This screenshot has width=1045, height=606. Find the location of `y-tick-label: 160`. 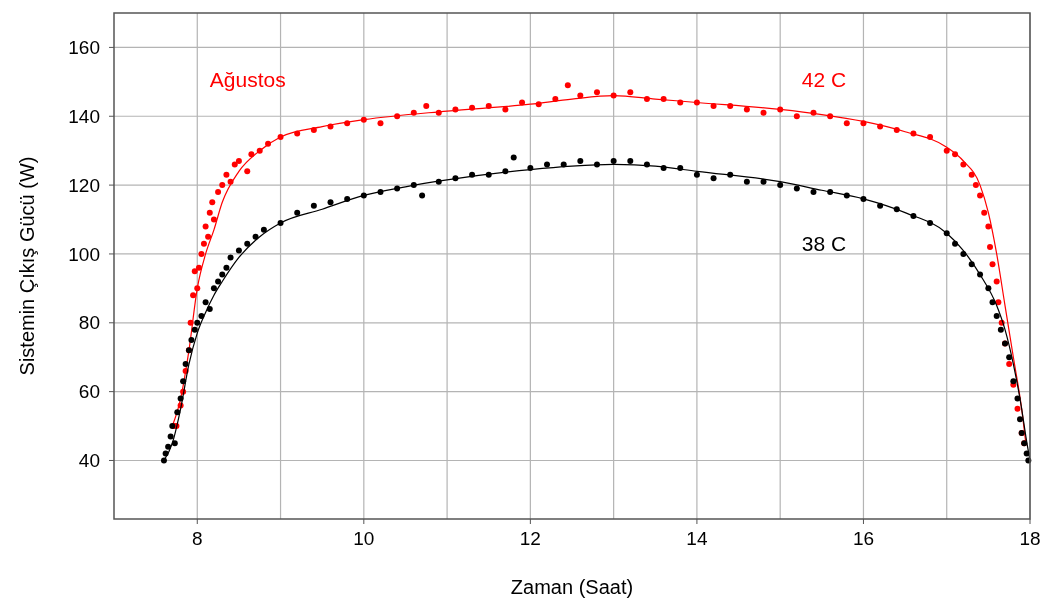

y-tick-label: 160 is located at coordinates (84, 48).